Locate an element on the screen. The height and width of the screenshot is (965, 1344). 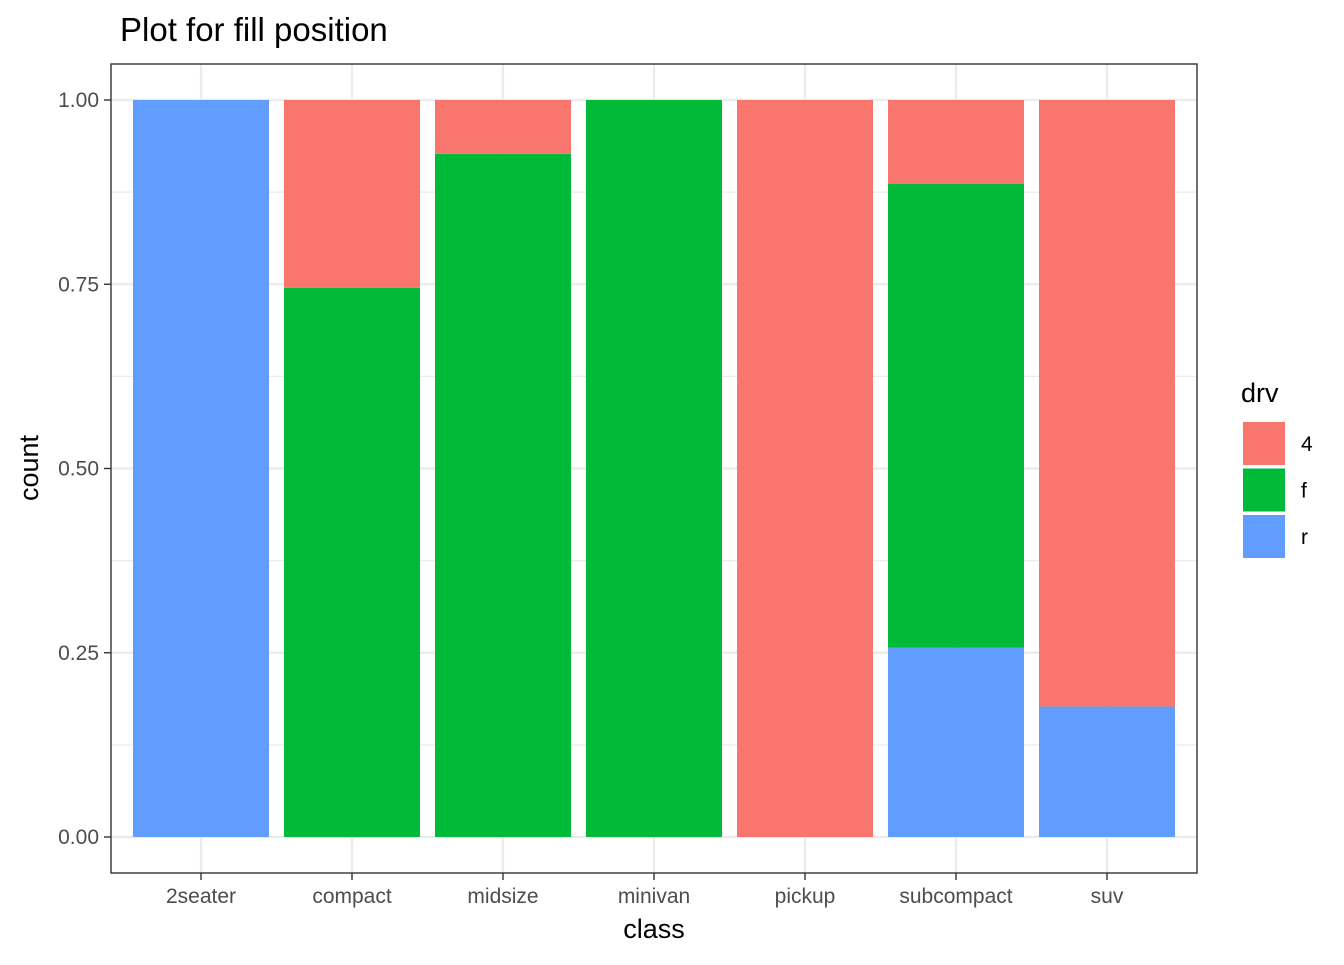
x-tick-label: minivan is located at coordinates (654, 896).